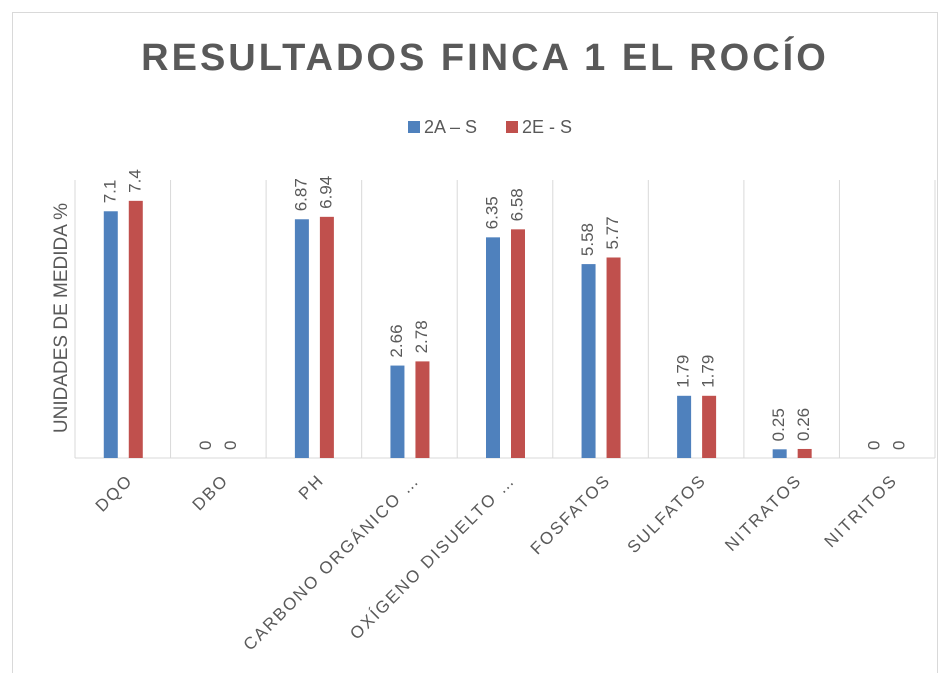 This screenshot has height=673, width=948. What do you see at coordinates (547, 127) in the screenshot?
I see `legend-label: 2E - S` at bounding box center [547, 127].